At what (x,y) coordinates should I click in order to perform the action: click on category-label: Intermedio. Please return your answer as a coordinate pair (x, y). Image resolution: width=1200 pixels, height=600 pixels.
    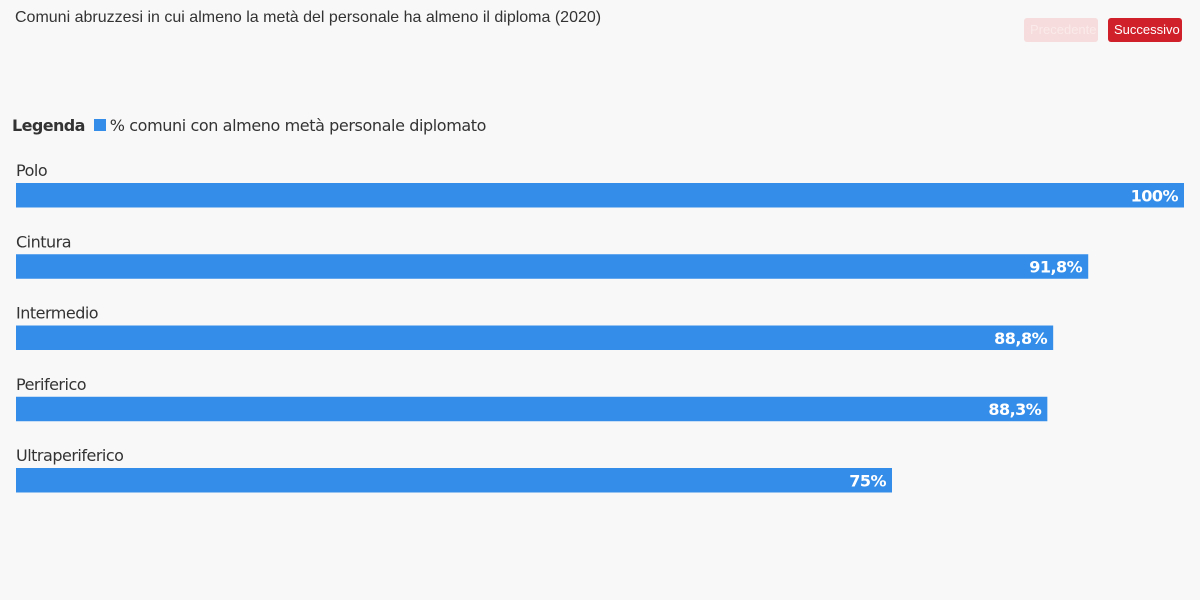
    Looking at the image, I should click on (57, 313).